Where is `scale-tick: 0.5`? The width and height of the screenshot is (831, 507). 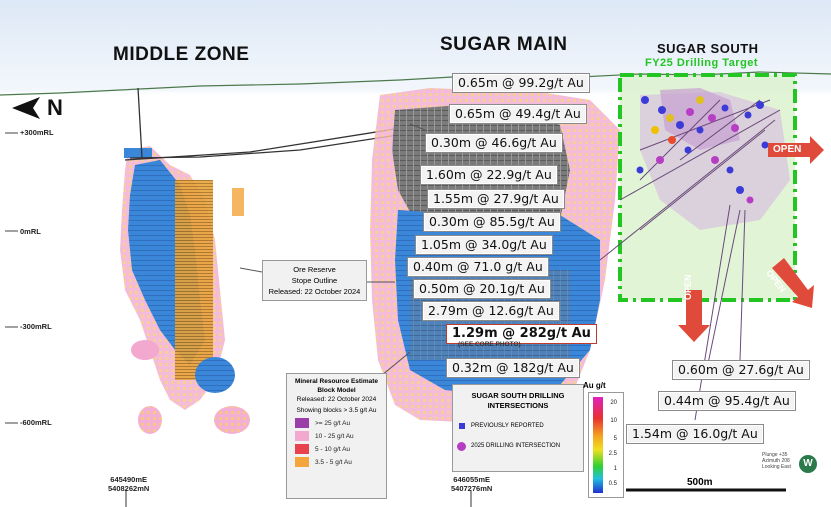 scale-tick: 0.5 is located at coordinates (612, 484).